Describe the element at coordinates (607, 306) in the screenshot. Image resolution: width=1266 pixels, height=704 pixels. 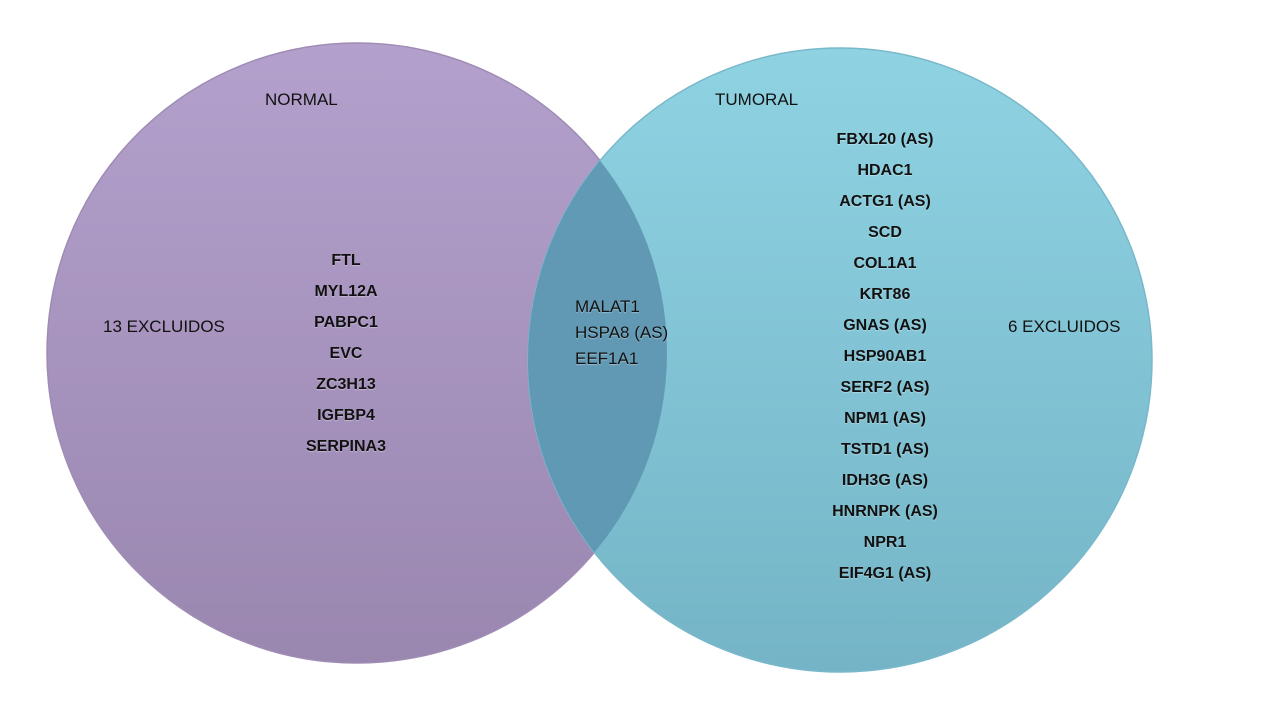
I see `gene-item: MALAT1` at that location.